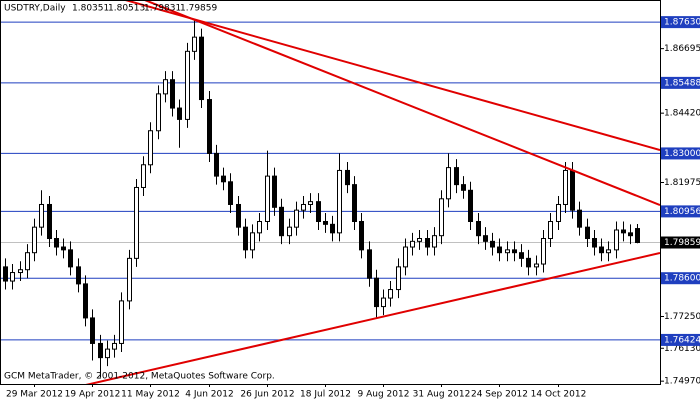  Describe the element at coordinates (35, 9) in the screenshot. I see `chart-title: USDTRY,Daily` at that location.